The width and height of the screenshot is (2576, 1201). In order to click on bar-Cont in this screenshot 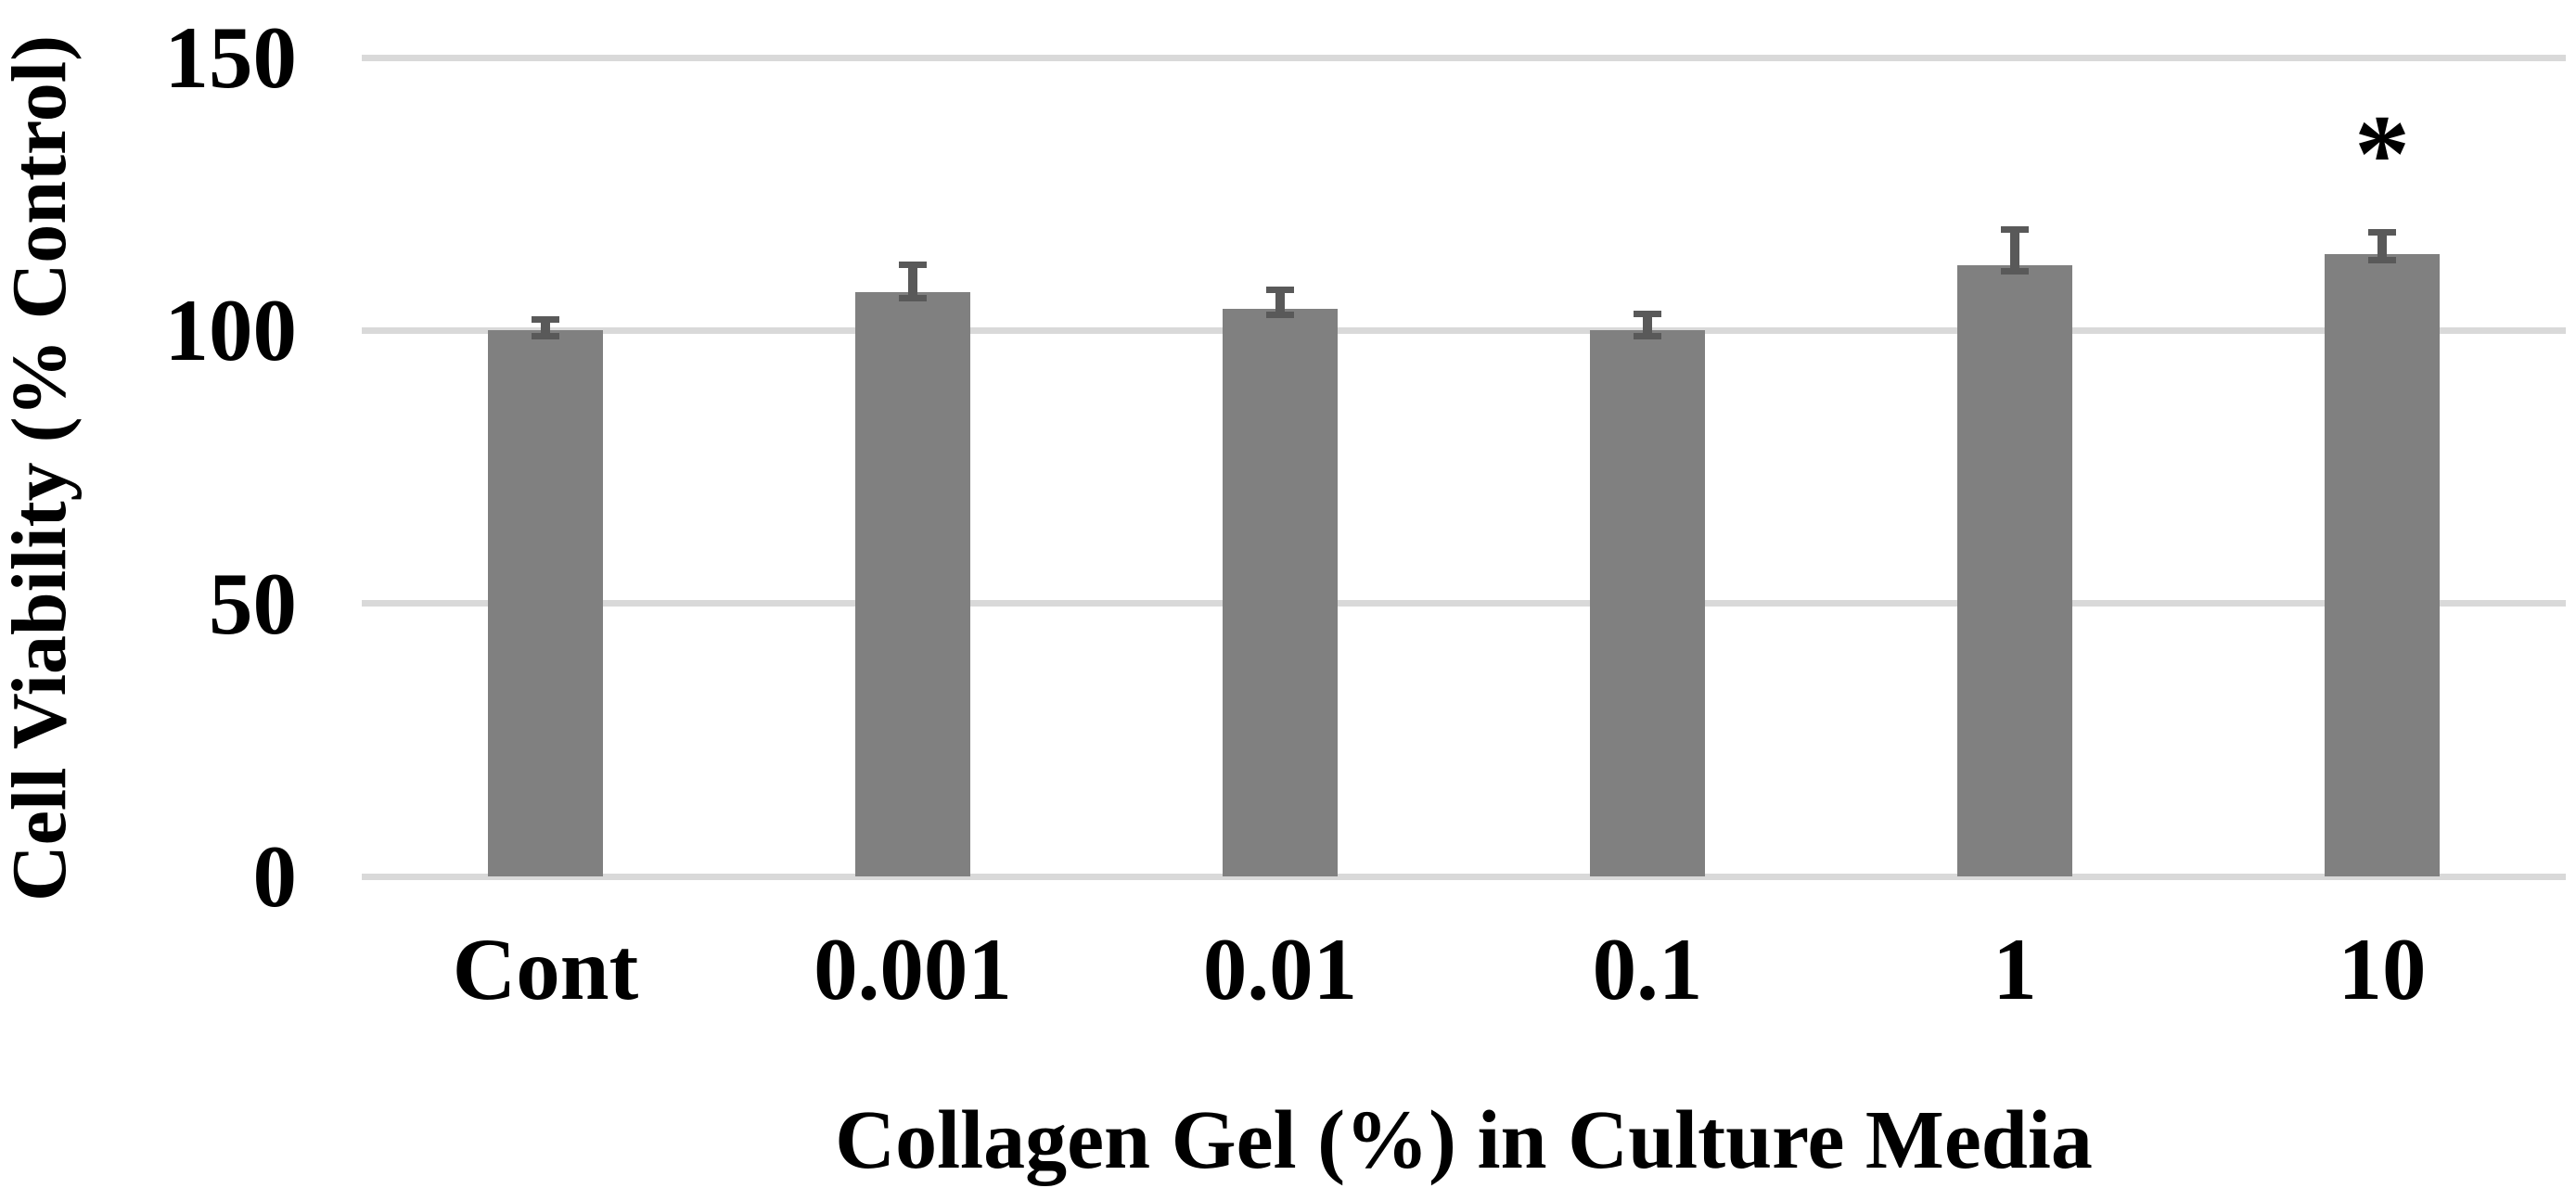, I will do `click(545, 603)`.